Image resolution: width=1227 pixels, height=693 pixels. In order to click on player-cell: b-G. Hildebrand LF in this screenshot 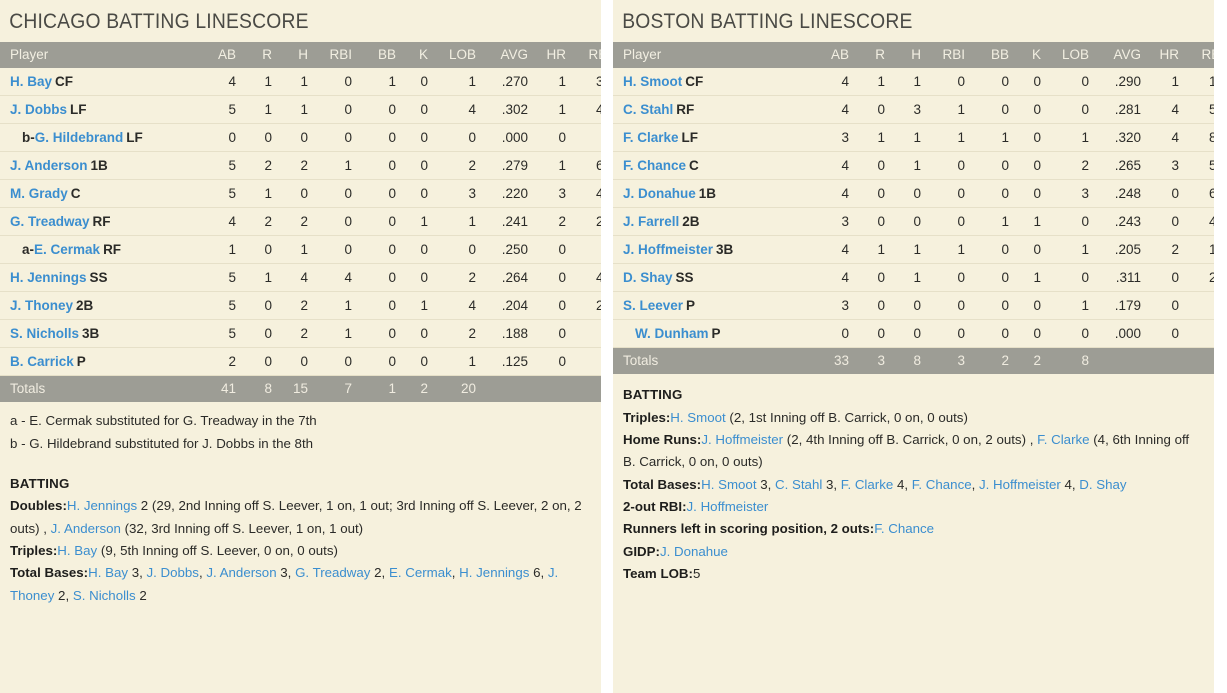, I will do `click(98, 138)`.